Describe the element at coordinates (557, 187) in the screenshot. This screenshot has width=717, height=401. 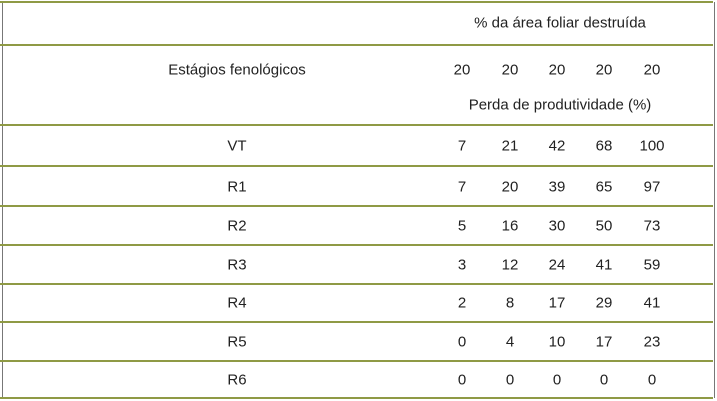
I see `cell-value: 39` at that location.